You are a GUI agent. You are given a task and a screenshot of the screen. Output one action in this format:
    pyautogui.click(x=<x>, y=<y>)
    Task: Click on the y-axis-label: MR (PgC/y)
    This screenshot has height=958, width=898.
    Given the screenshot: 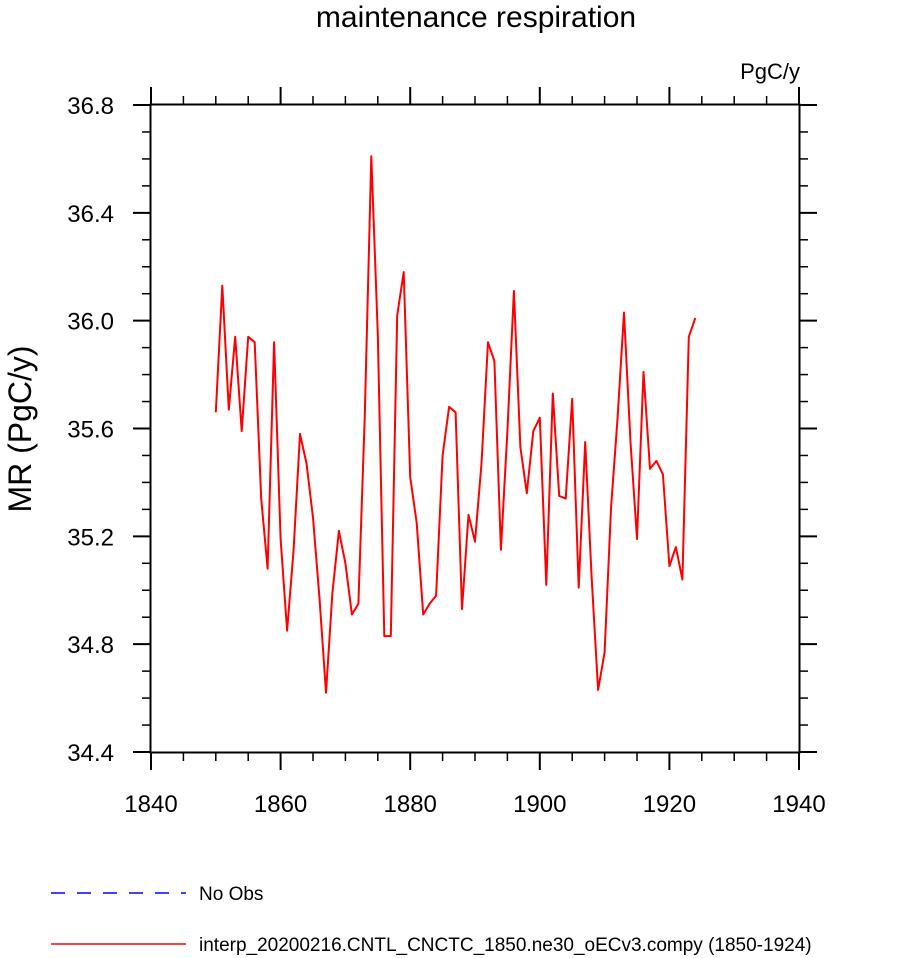 What is the action you would take?
    pyautogui.click(x=20, y=428)
    